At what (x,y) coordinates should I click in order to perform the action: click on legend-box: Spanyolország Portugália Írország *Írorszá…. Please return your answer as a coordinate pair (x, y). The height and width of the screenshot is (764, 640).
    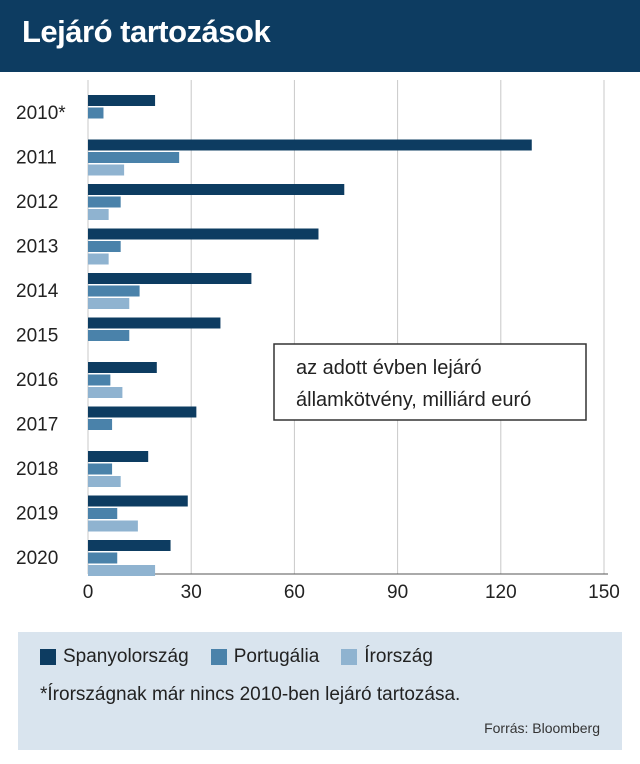
    Looking at the image, I should click on (320, 691).